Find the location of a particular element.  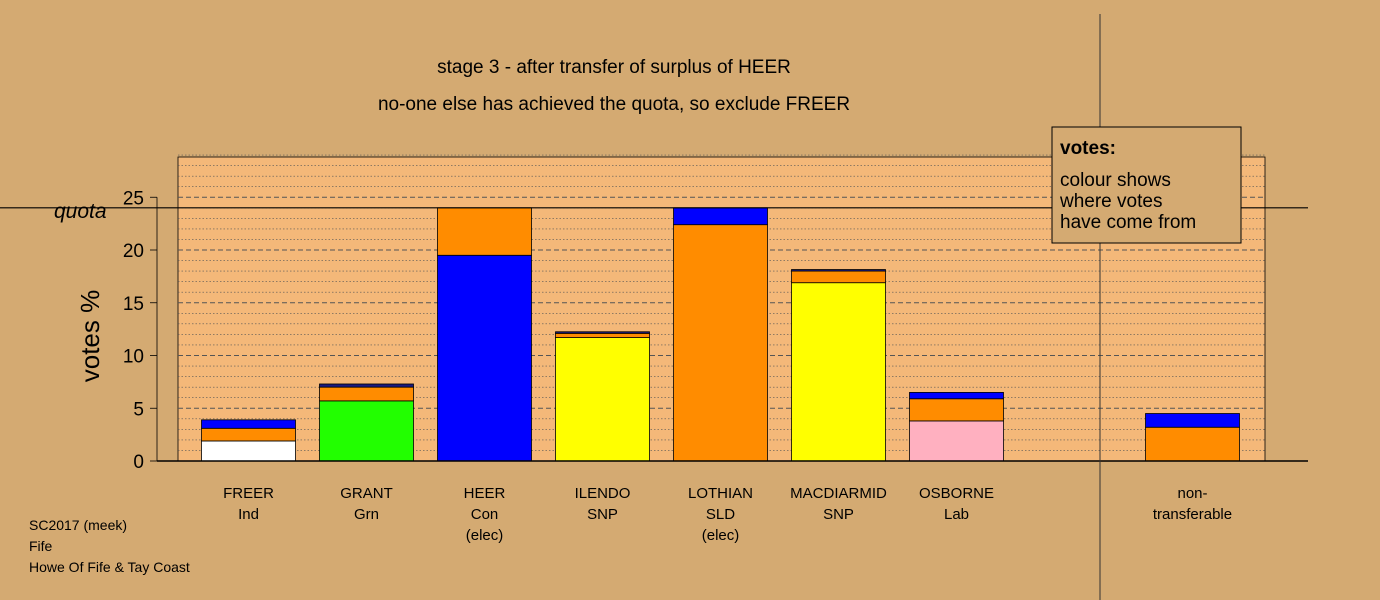

x-tick-label: Con is located at coordinates (485, 514).